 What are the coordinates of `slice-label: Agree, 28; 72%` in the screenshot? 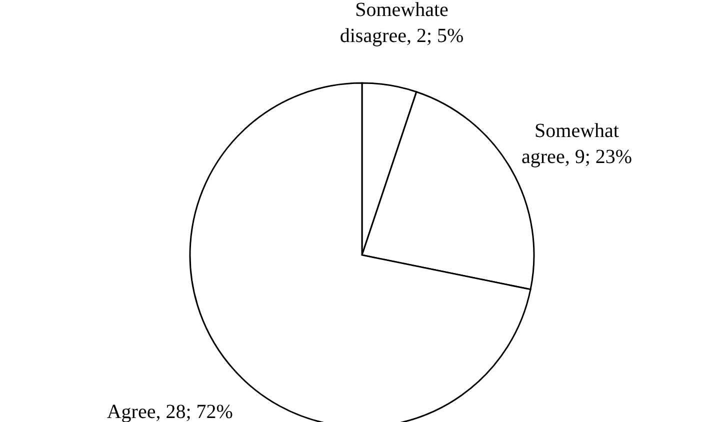 It's located at (169, 411).